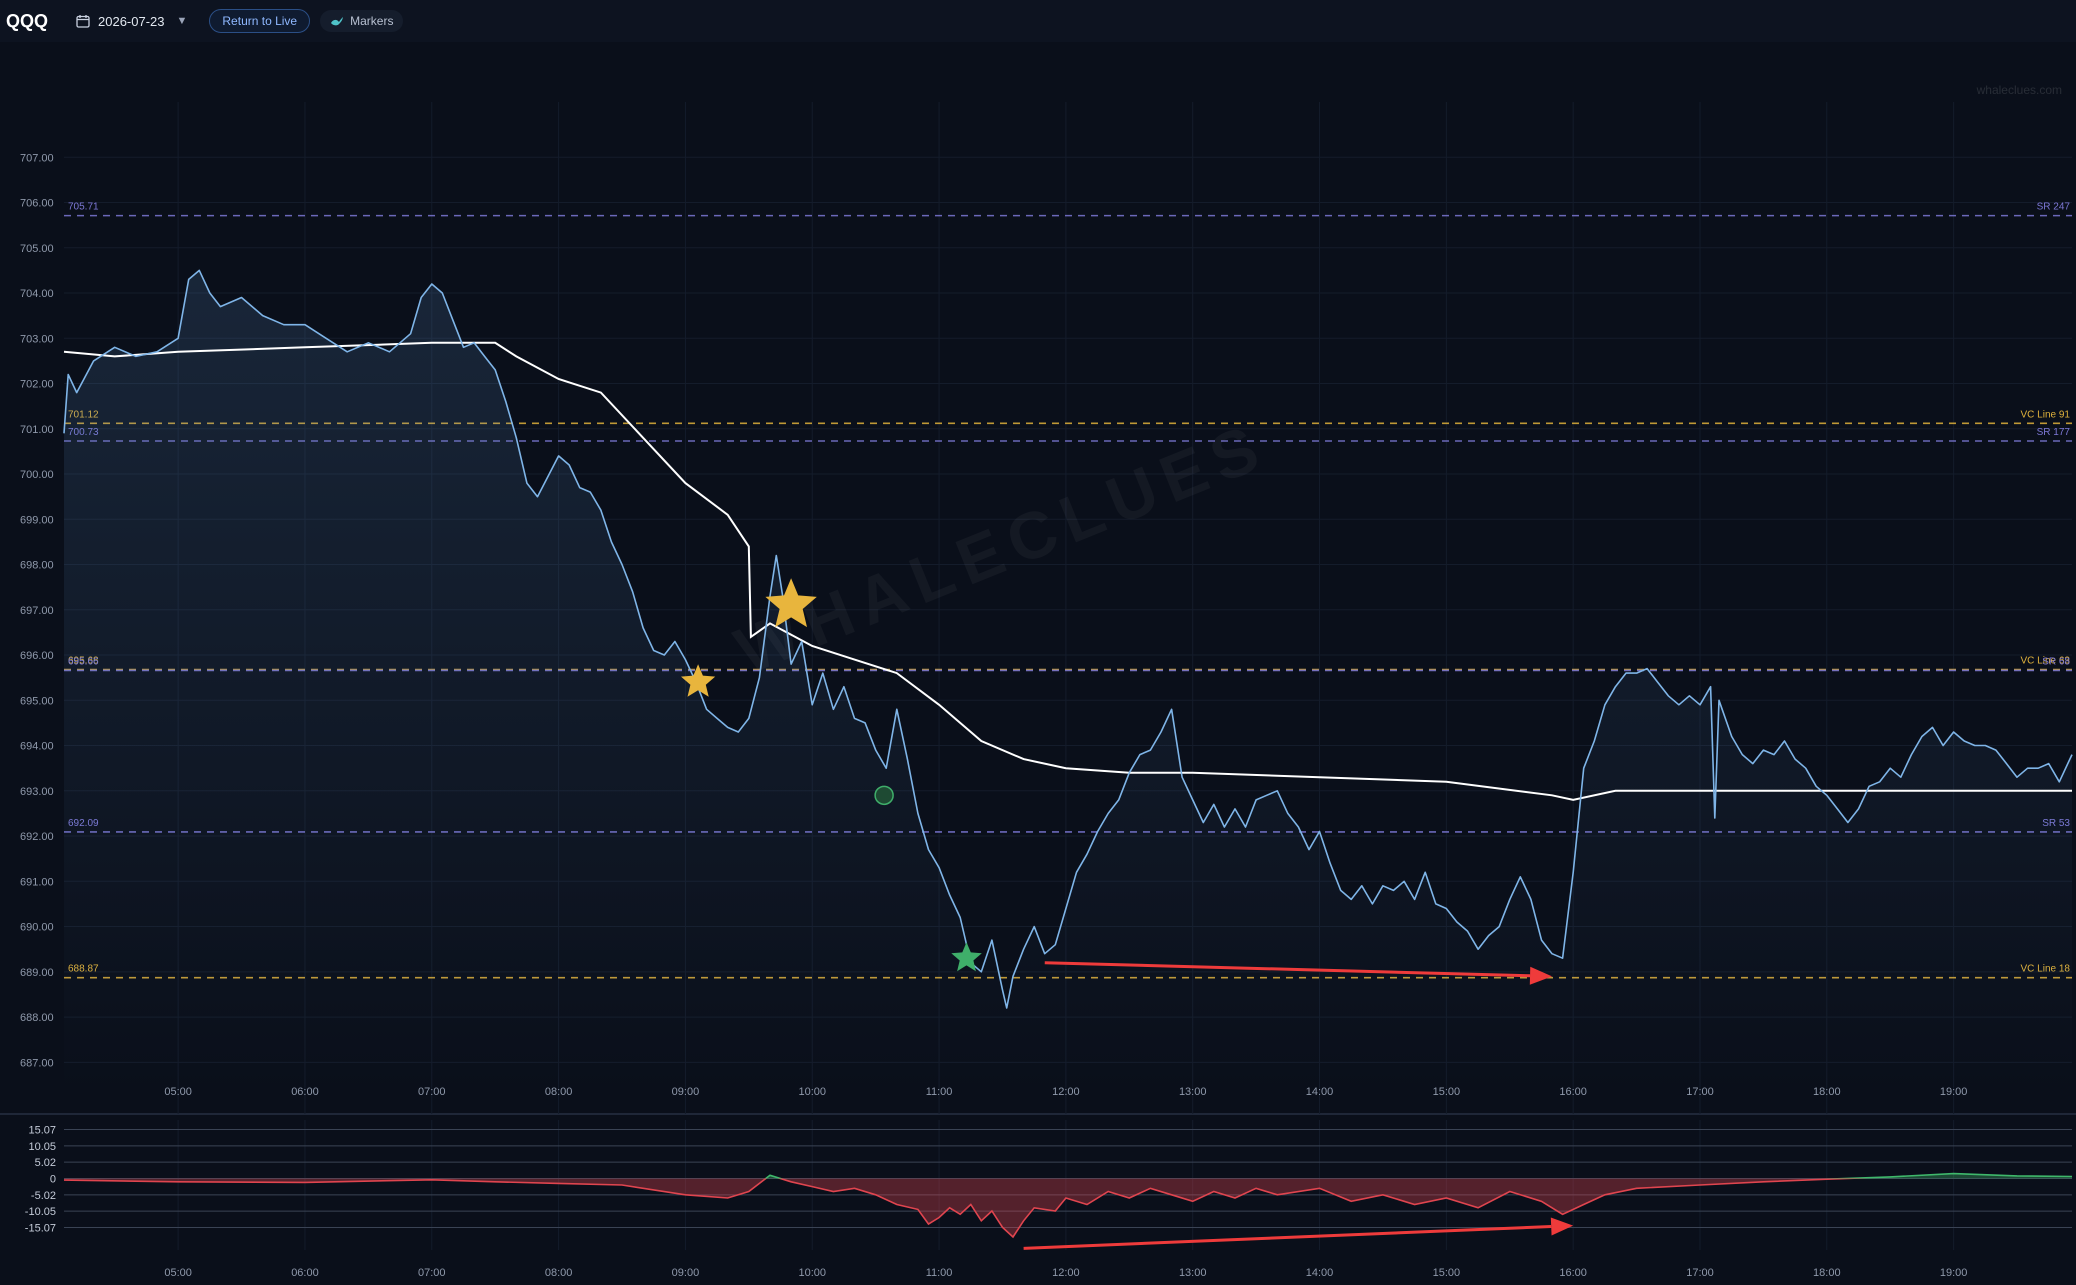 Image resolution: width=2076 pixels, height=1285 pixels. What do you see at coordinates (939, 1273) in the screenshot?
I see `flow-x-tick-label: 11:00` at bounding box center [939, 1273].